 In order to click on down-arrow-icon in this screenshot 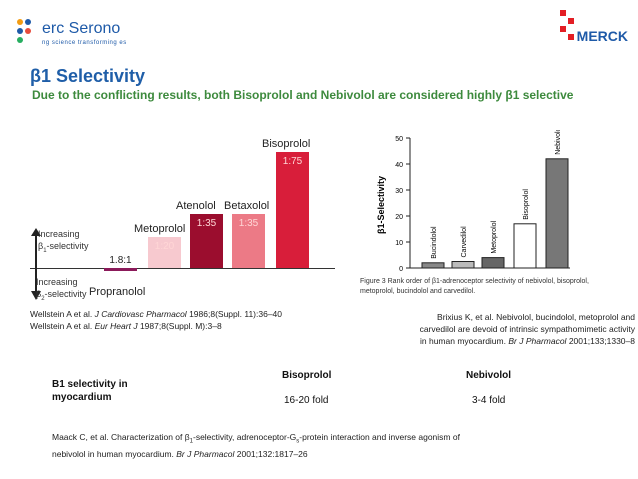, I will do `click(36, 284)`.